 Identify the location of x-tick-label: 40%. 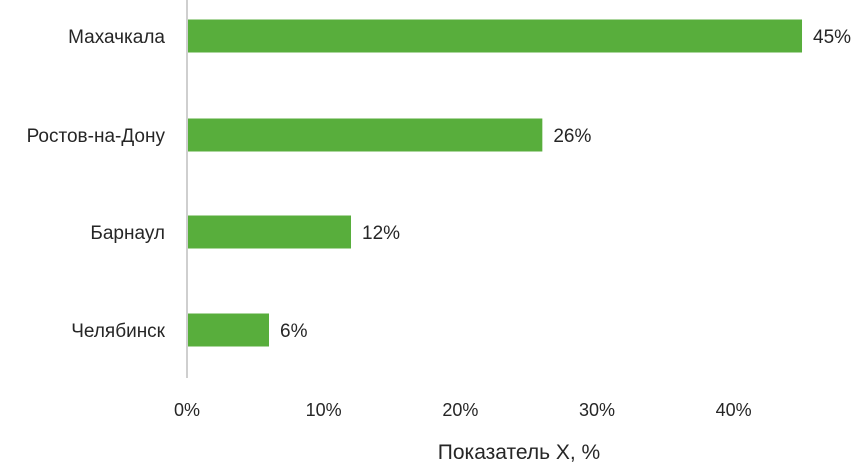
(734, 410).